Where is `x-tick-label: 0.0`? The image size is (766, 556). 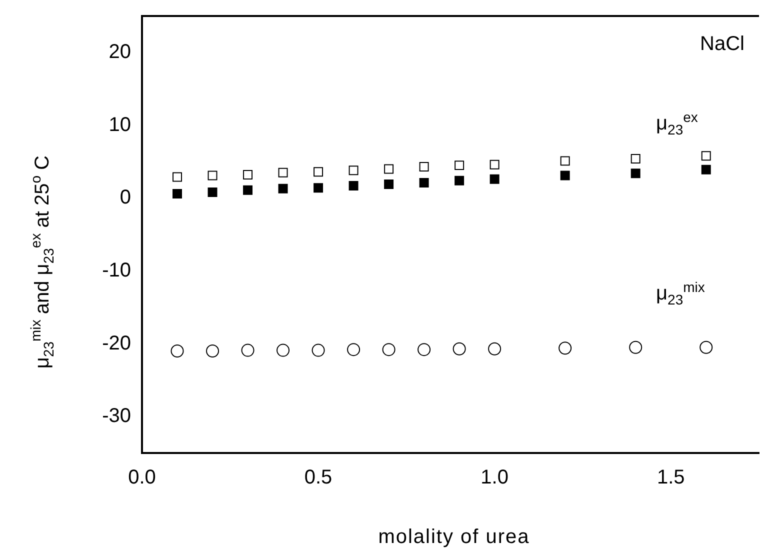
x-tick-label: 0.0 is located at coordinates (142, 477).